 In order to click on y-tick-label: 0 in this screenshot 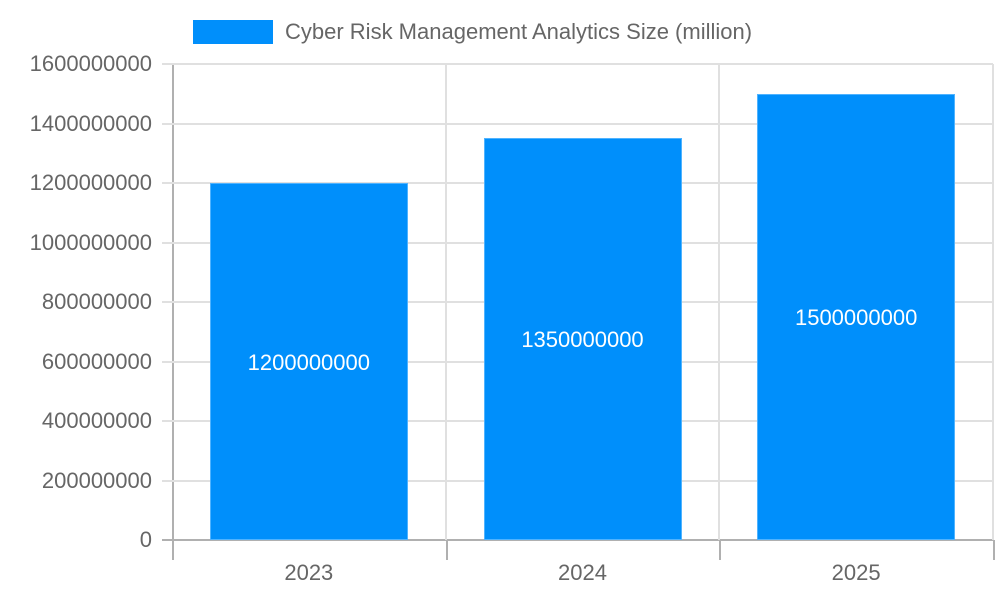, I will do `click(145, 539)`.